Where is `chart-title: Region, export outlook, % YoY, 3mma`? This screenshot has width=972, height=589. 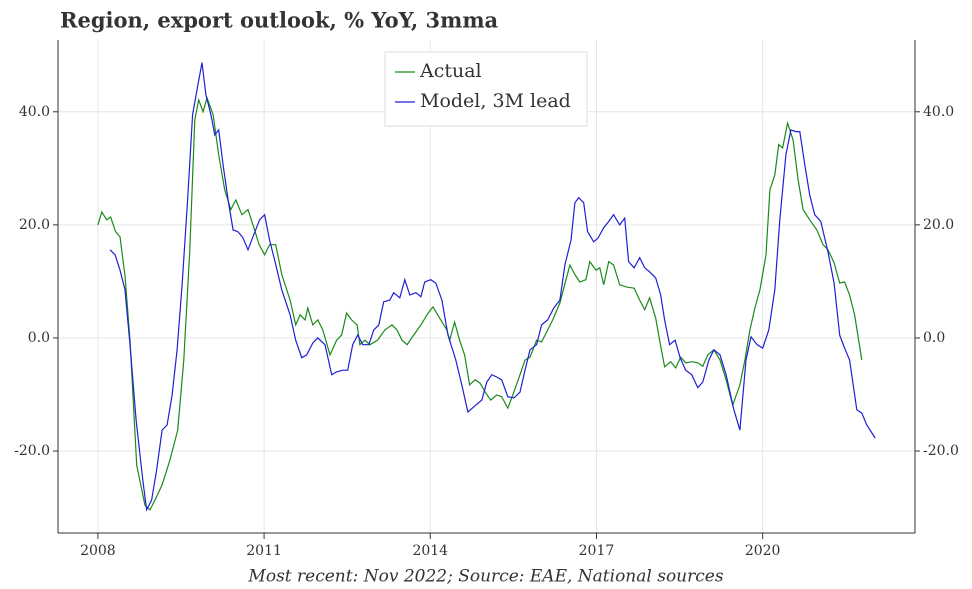 chart-title: Region, export outlook, % YoY, 3mma is located at coordinates (279, 20).